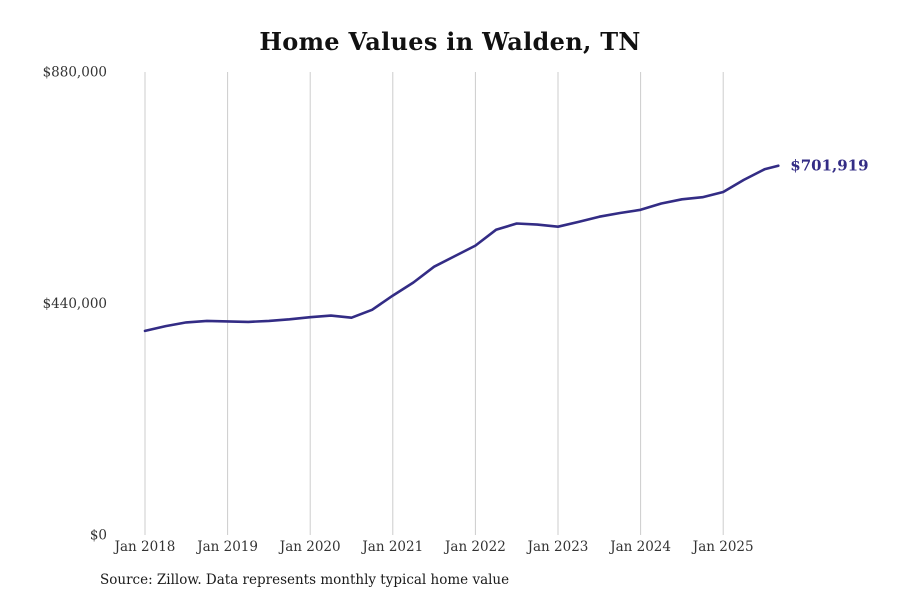 The width and height of the screenshot is (900, 600). What do you see at coordinates (639, 547) in the screenshot?
I see `x-tick-label: Jan 2024` at bounding box center [639, 547].